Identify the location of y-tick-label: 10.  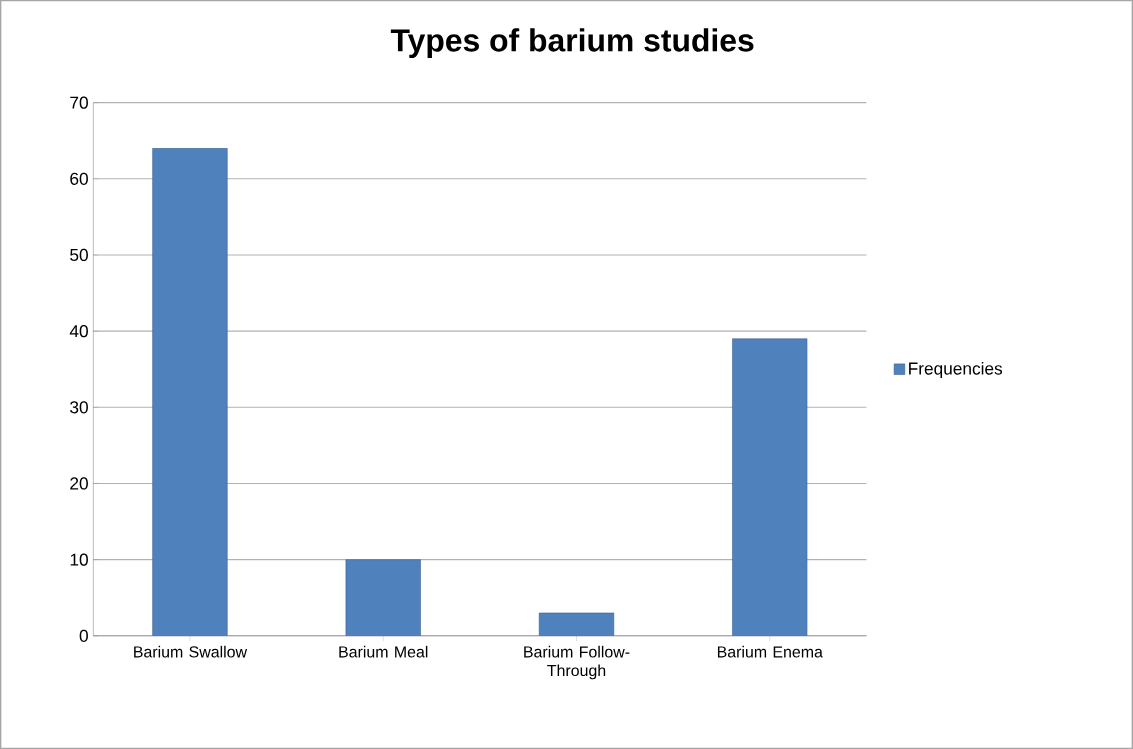
(79, 559).